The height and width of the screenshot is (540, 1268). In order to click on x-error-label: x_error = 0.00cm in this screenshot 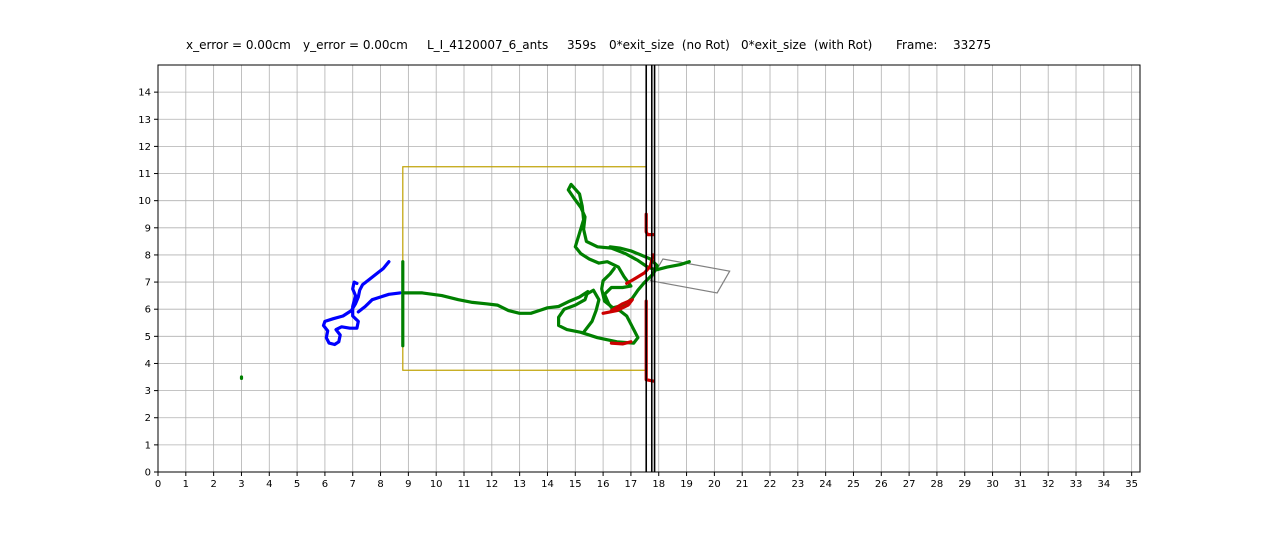, I will do `click(238, 45)`.